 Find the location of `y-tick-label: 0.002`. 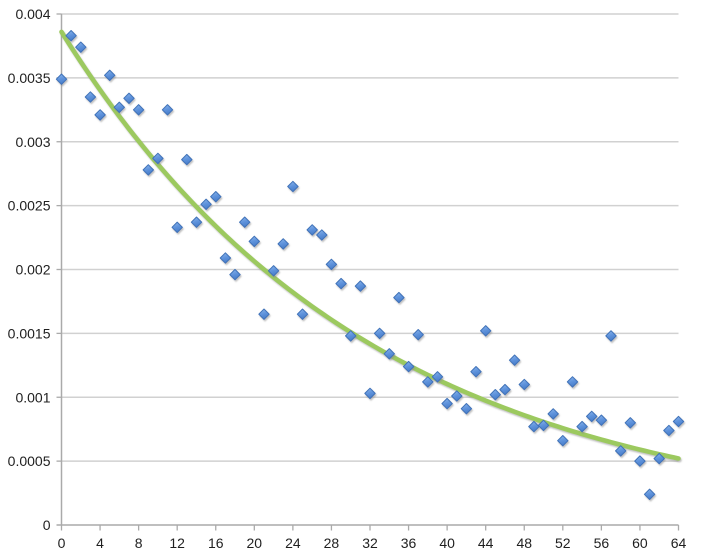

y-tick-label: 0.002 is located at coordinates (32, 270).